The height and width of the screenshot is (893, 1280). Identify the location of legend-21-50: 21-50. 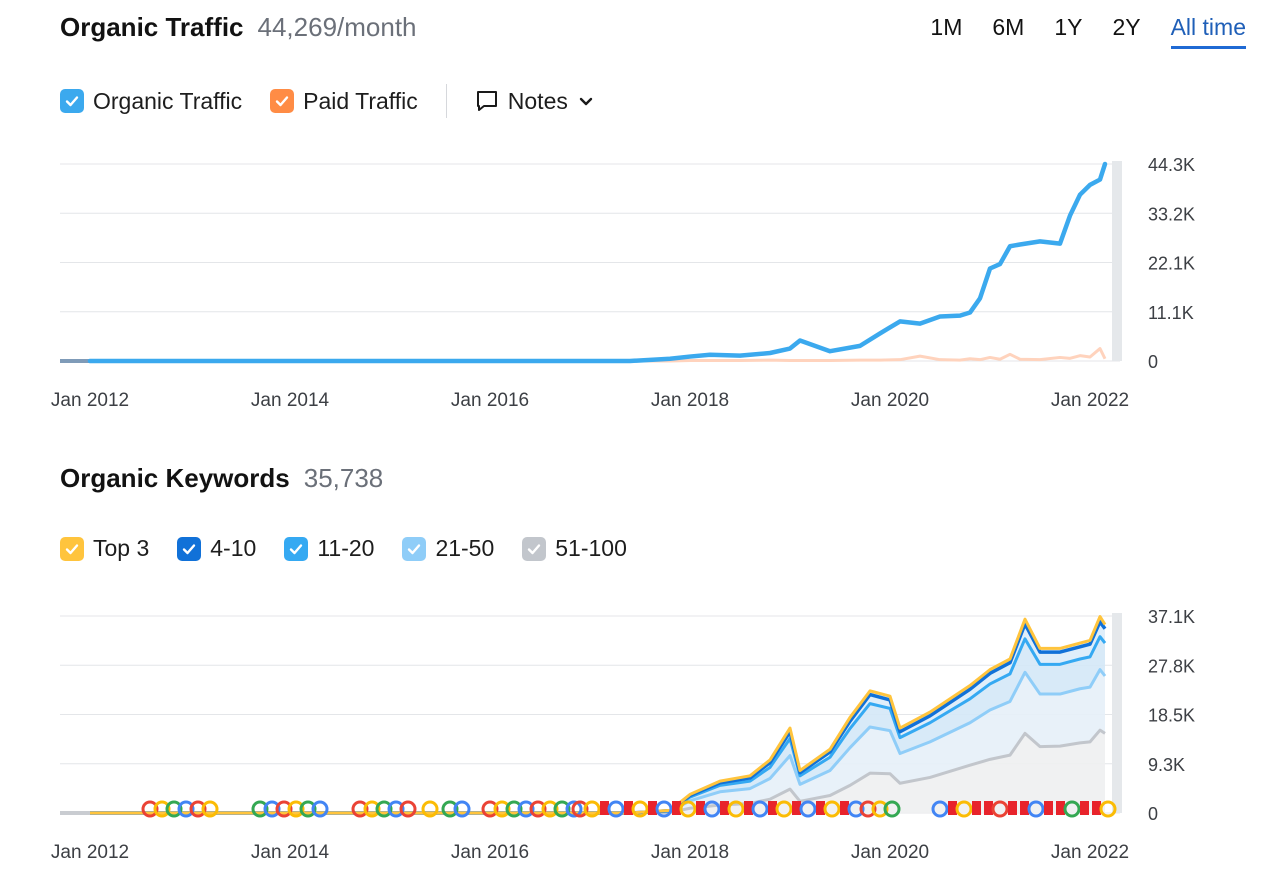
(448, 548).